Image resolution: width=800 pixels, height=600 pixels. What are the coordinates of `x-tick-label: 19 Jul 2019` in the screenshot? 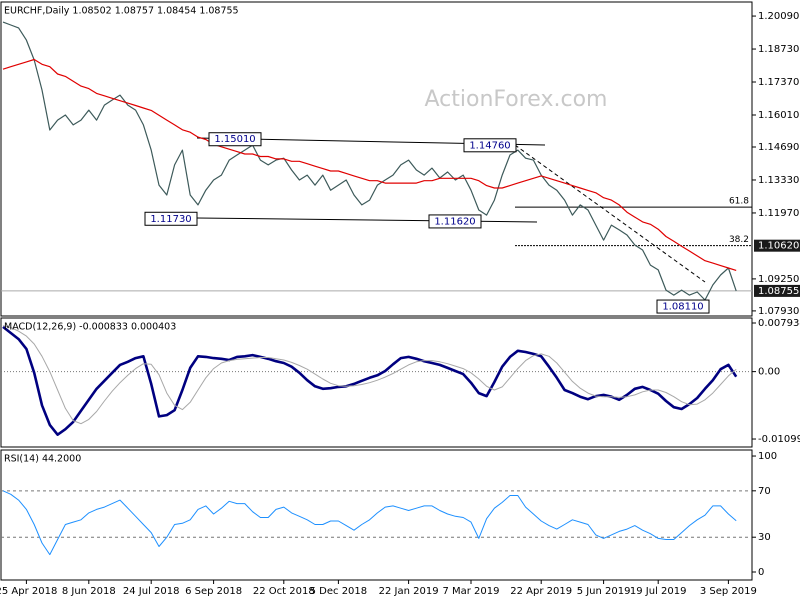 It's located at (658, 591).